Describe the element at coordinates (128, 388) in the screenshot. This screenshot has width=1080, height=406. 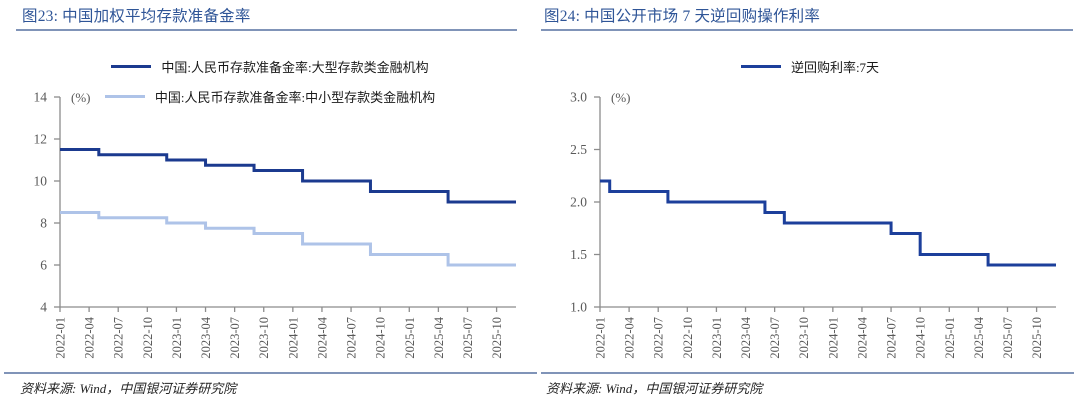
I see `figure-23-source-note: 资料来源: Wind，中国银河证券研究院` at that location.